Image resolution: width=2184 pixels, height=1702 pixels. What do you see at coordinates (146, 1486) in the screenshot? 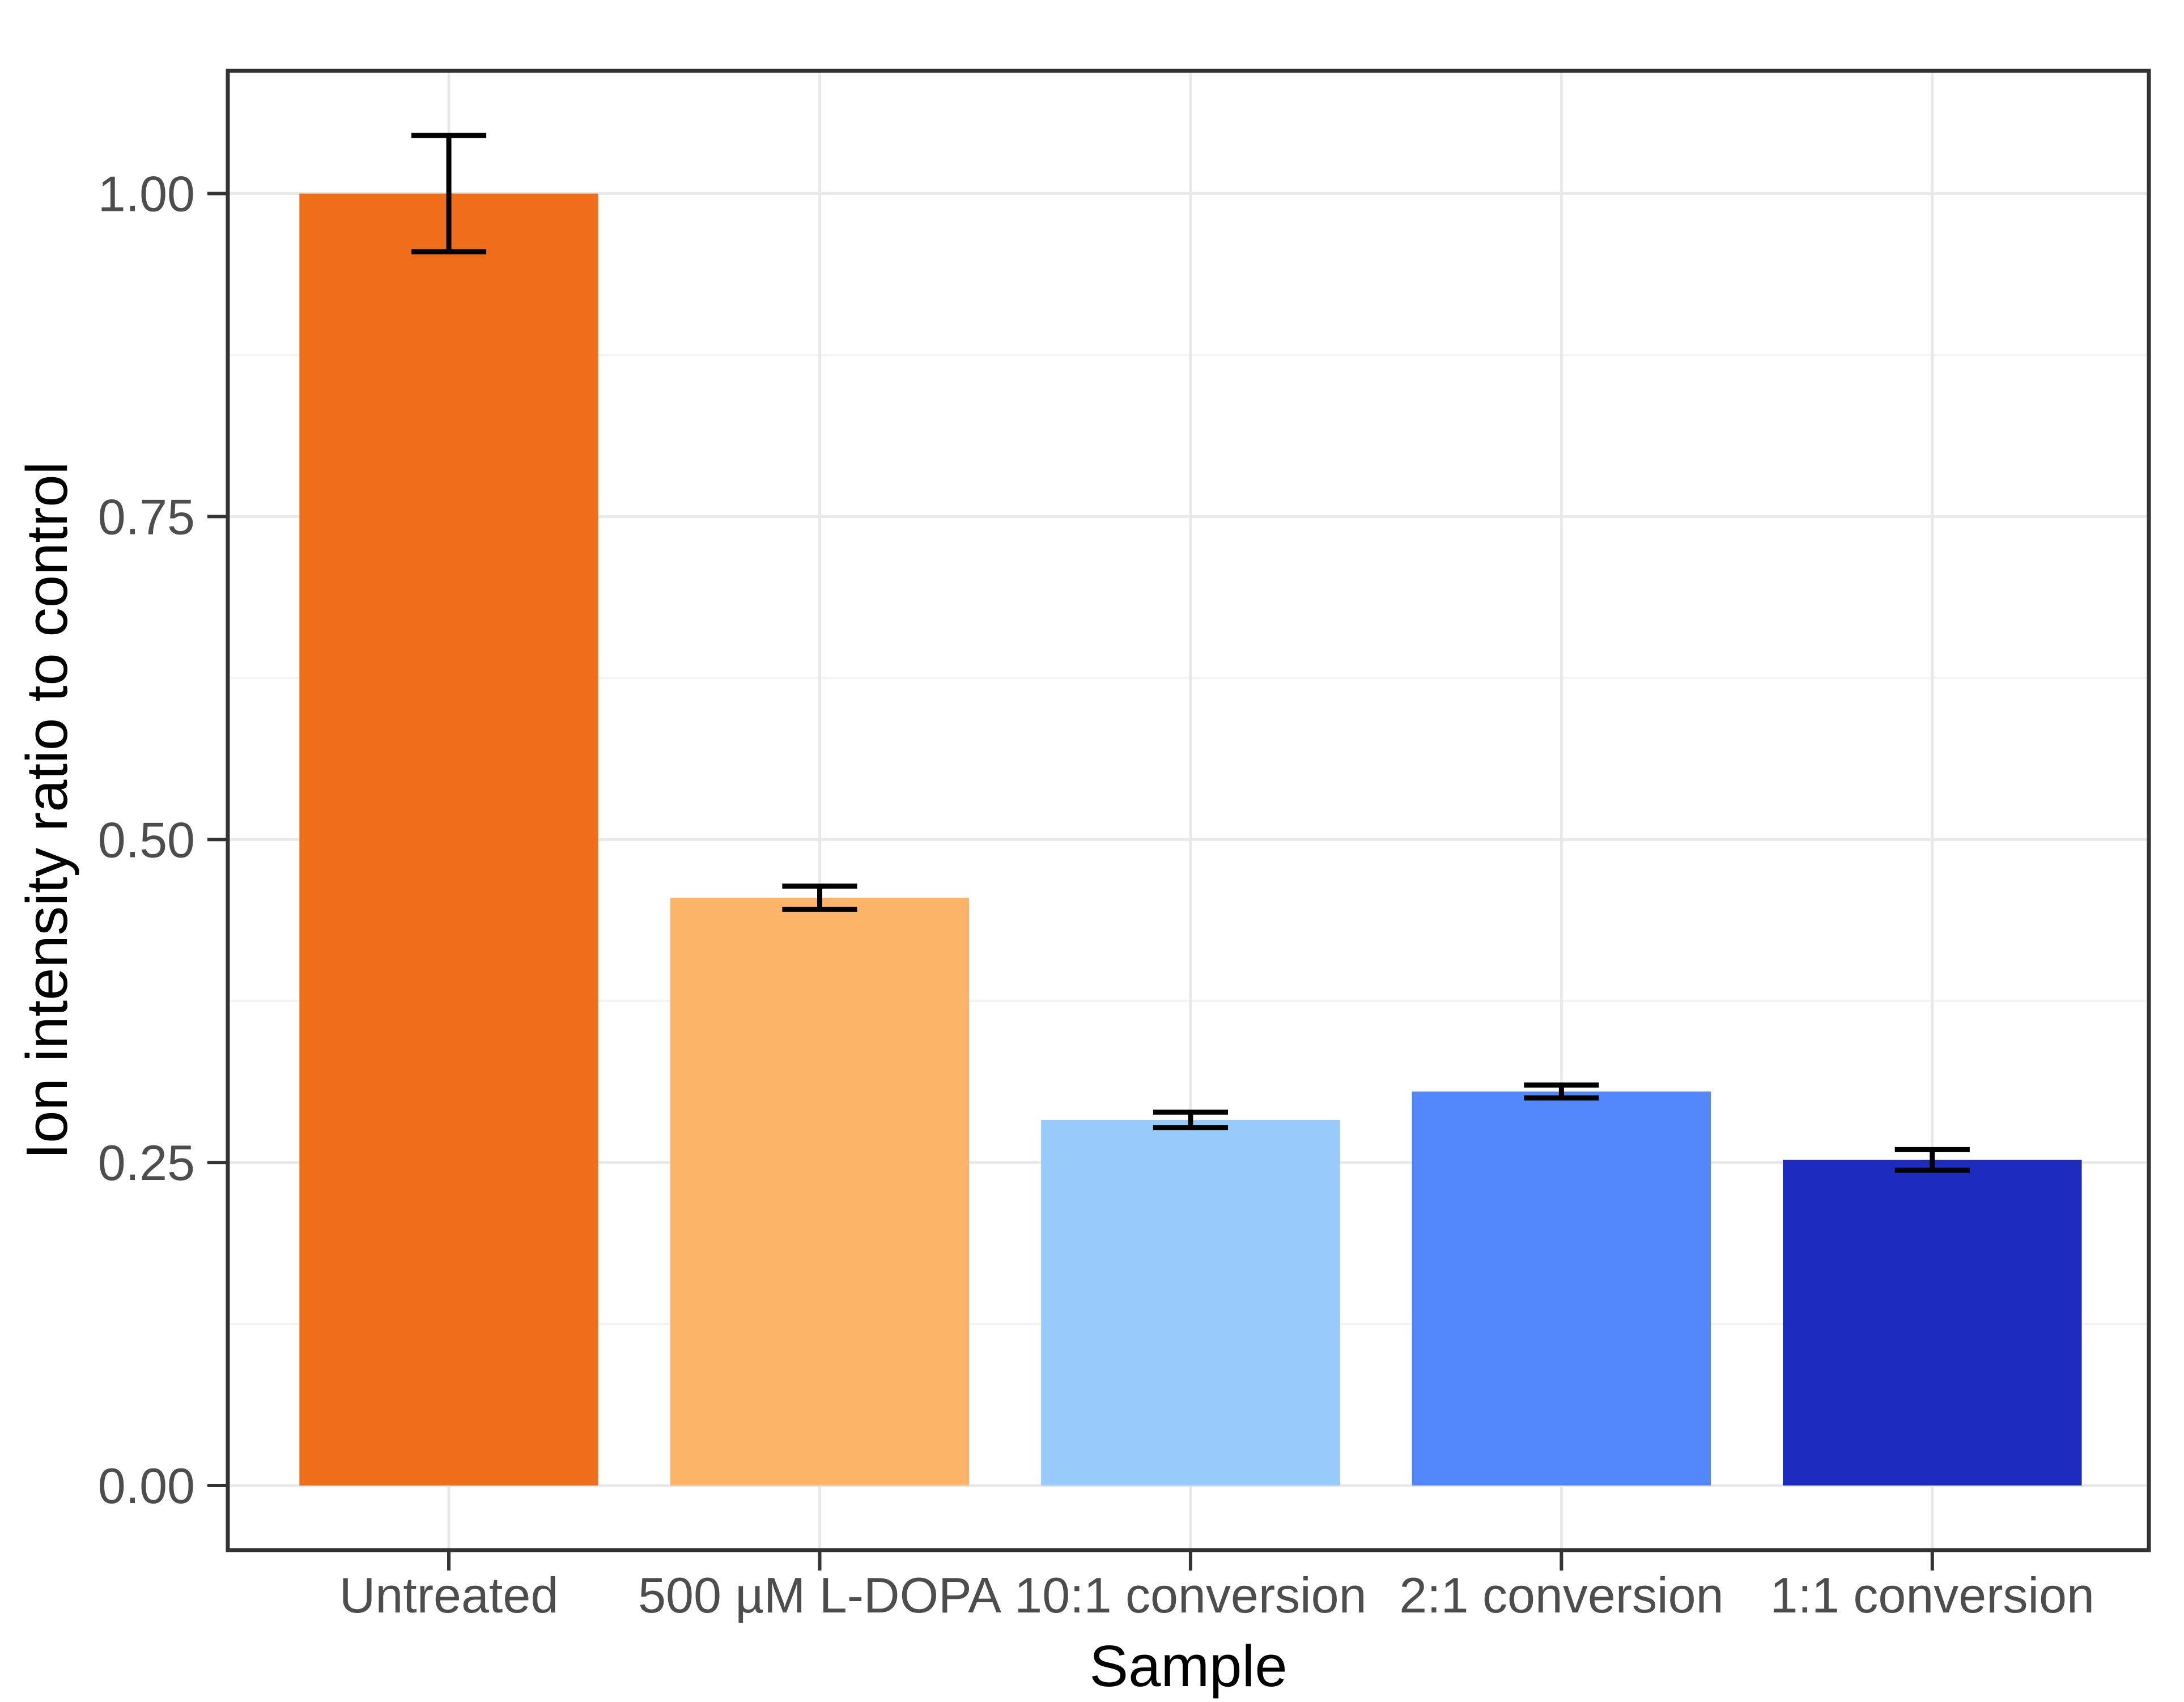
I see `y-tick-label: 0.00` at bounding box center [146, 1486].